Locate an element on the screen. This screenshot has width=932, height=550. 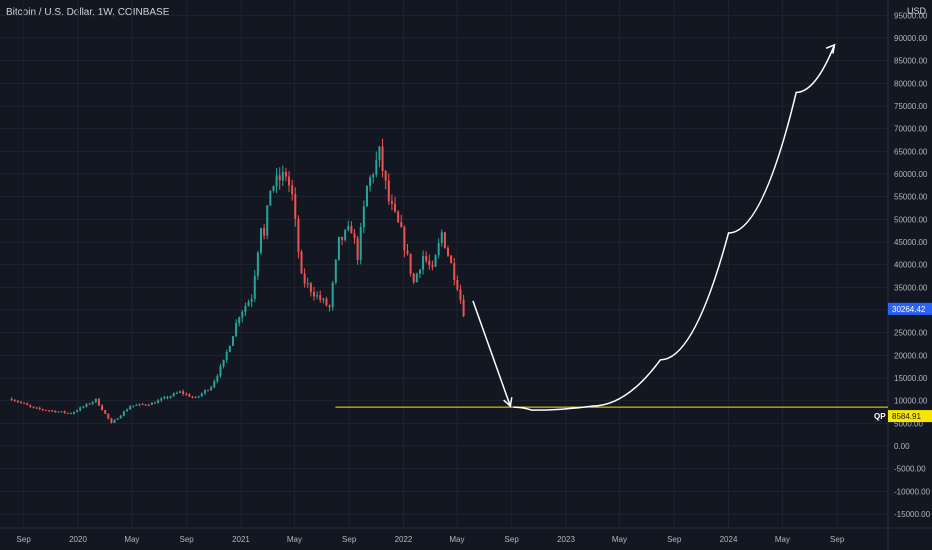
current-price-badge is located at coordinates (910, 308).